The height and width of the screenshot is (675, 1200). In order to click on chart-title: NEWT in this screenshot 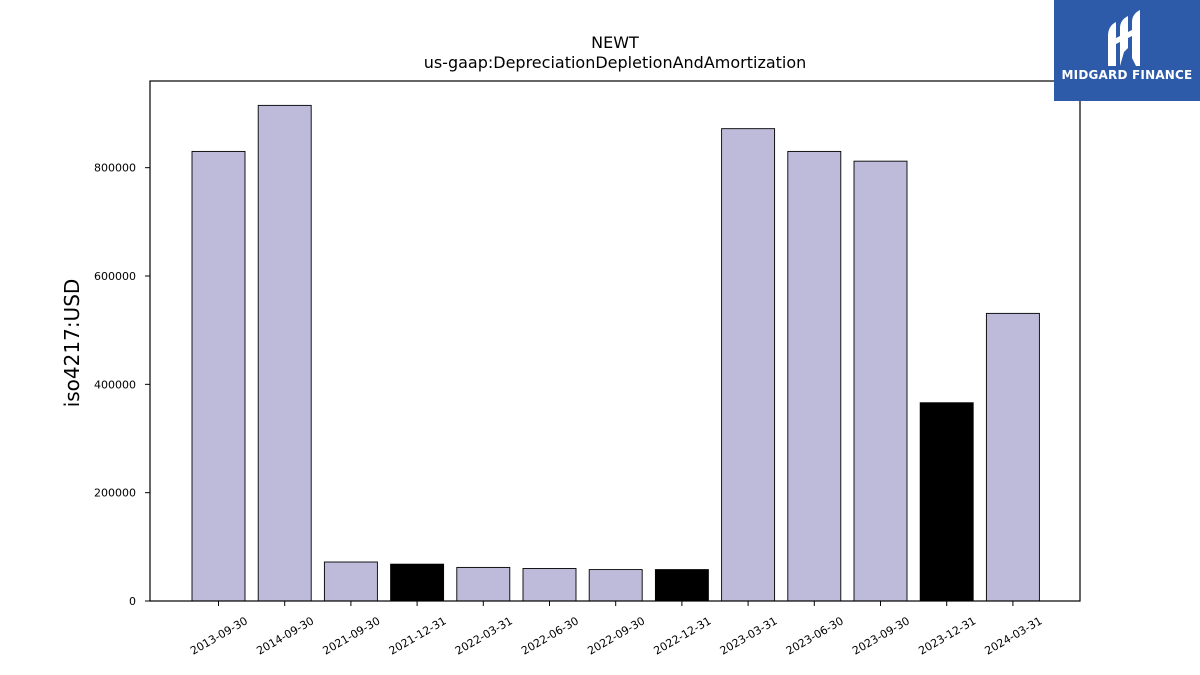, I will do `click(615, 42)`.